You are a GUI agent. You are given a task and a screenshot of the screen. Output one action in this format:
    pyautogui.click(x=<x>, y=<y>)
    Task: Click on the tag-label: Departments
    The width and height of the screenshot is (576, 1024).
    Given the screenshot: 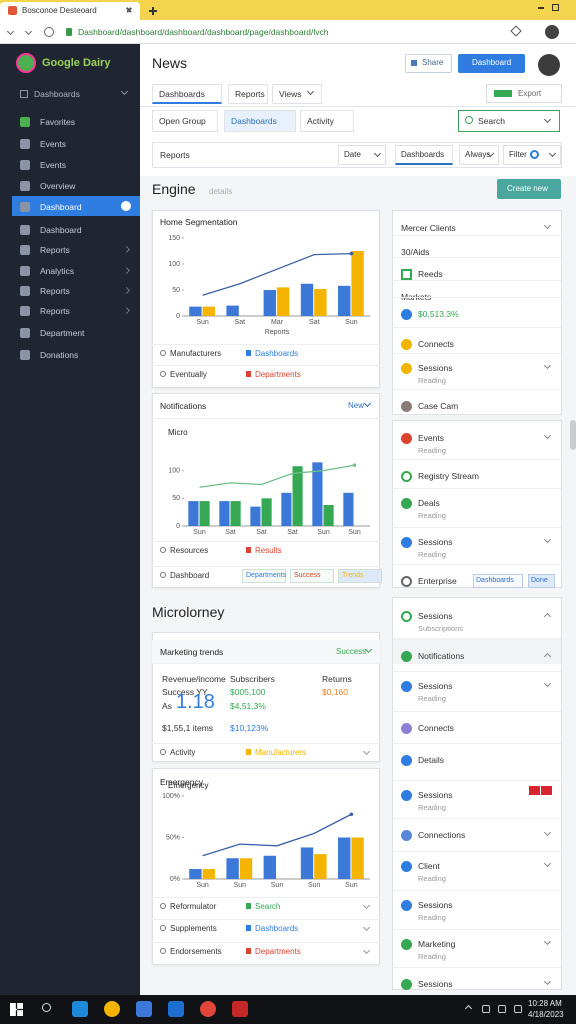 What is the action you would take?
    pyautogui.click(x=266, y=575)
    